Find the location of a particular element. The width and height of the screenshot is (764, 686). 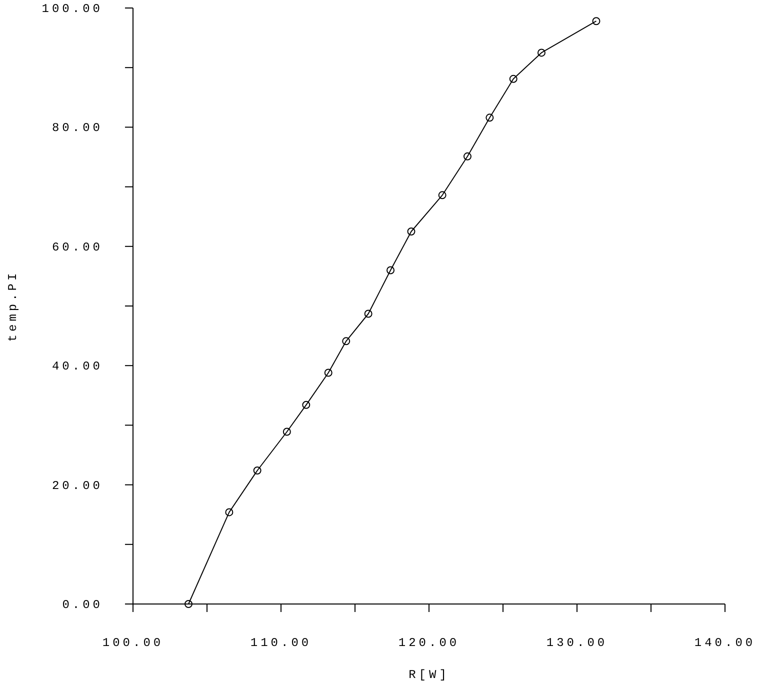

y-tick-label: 60.00 is located at coordinates (77, 247).